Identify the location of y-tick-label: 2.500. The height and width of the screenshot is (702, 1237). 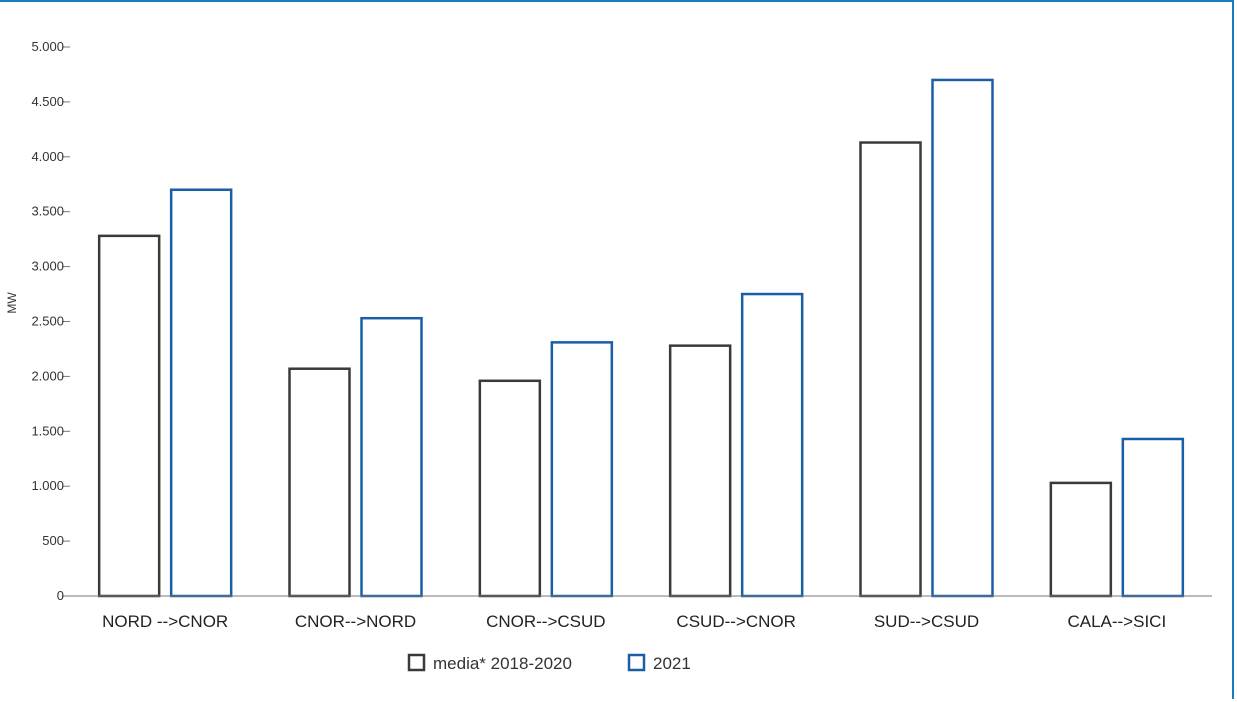
(47, 321).